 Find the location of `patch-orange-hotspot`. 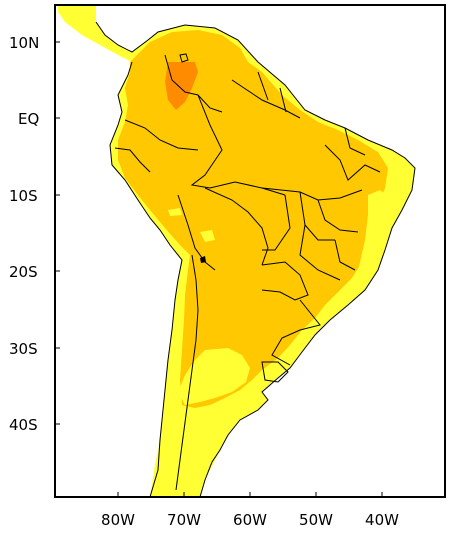

patch-orange-hotspot is located at coordinates (181, 86).